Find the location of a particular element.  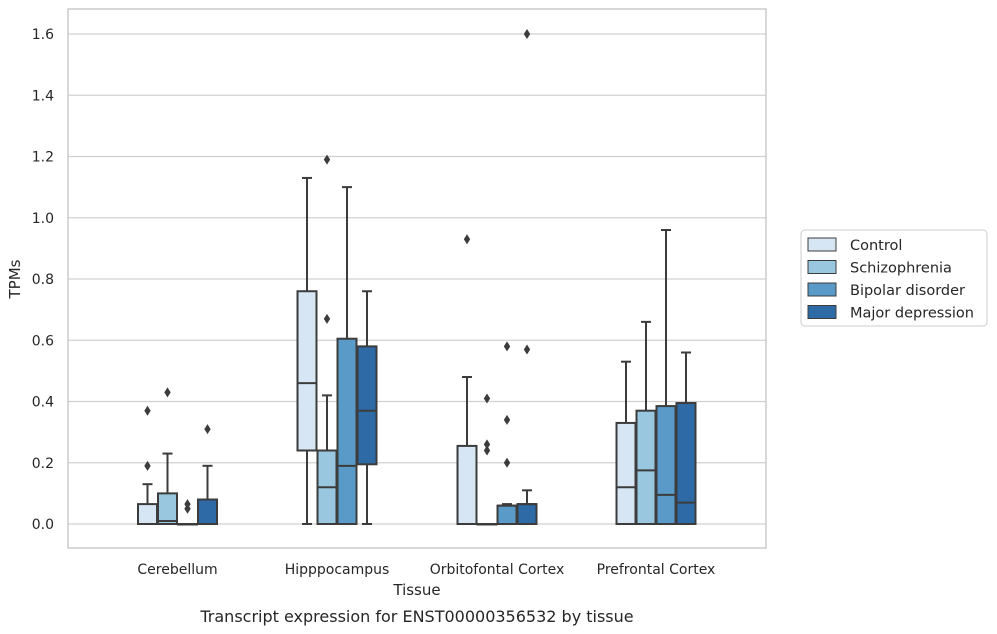

legend-item: Control is located at coordinates (854, 245).